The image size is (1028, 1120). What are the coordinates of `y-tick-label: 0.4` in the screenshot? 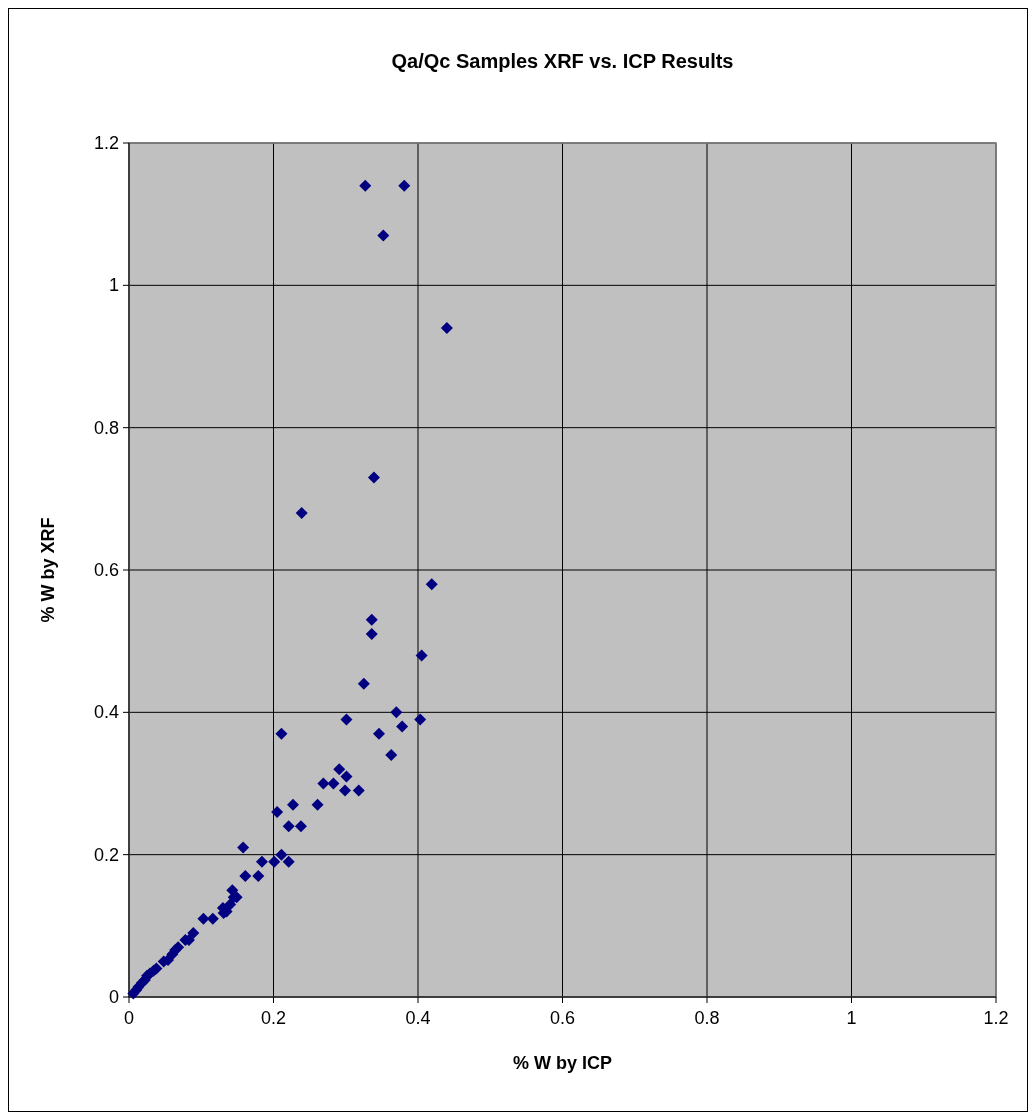 It's located at (106, 712).